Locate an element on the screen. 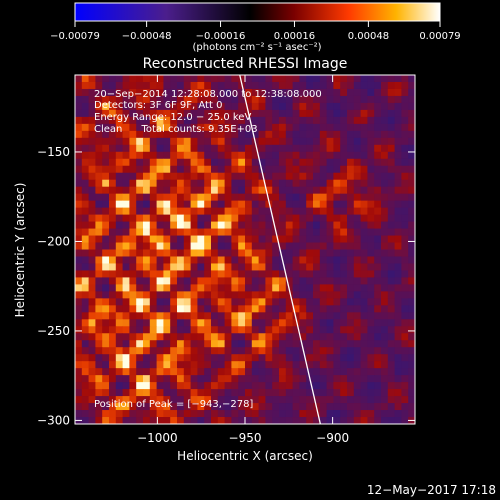 This screenshot has width=500, height=500. colorbar-bar is located at coordinates (257, 12).